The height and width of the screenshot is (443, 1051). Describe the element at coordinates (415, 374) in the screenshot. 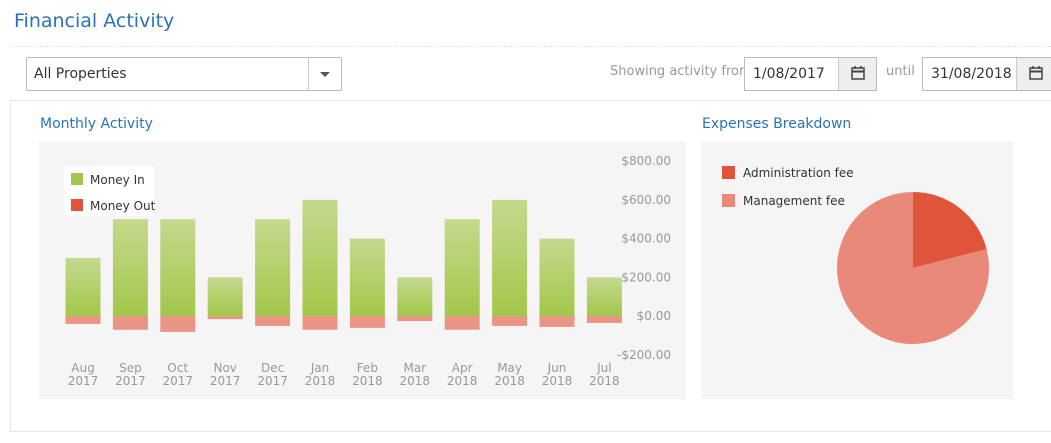

I see `x-tick-label: Mar 2018` at that location.